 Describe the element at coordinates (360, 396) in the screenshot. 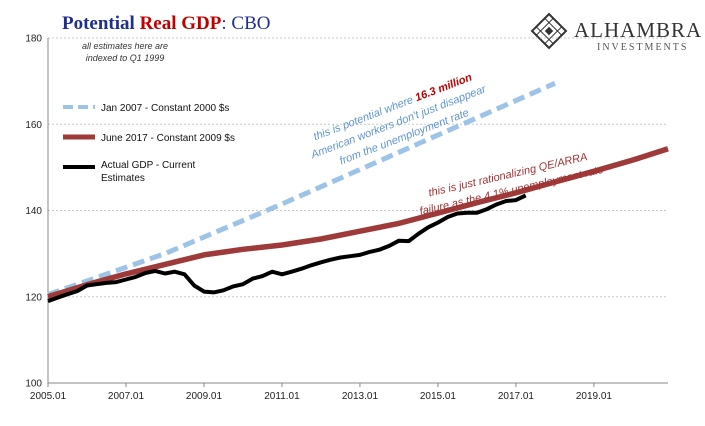

I see `x-tick-label-2013.01: 2013.01` at that location.